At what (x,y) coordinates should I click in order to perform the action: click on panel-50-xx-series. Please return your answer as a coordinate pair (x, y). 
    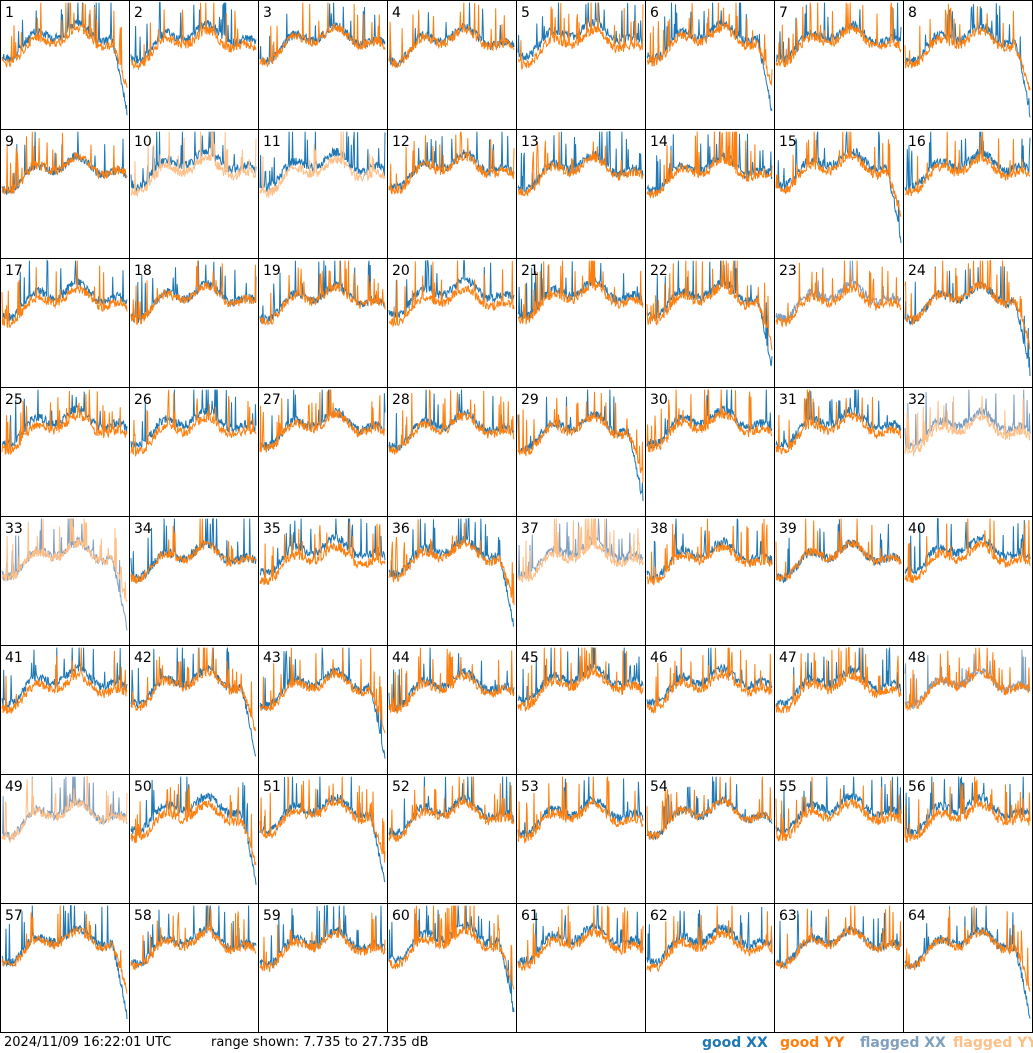
    Looking at the image, I should click on (193, 830).